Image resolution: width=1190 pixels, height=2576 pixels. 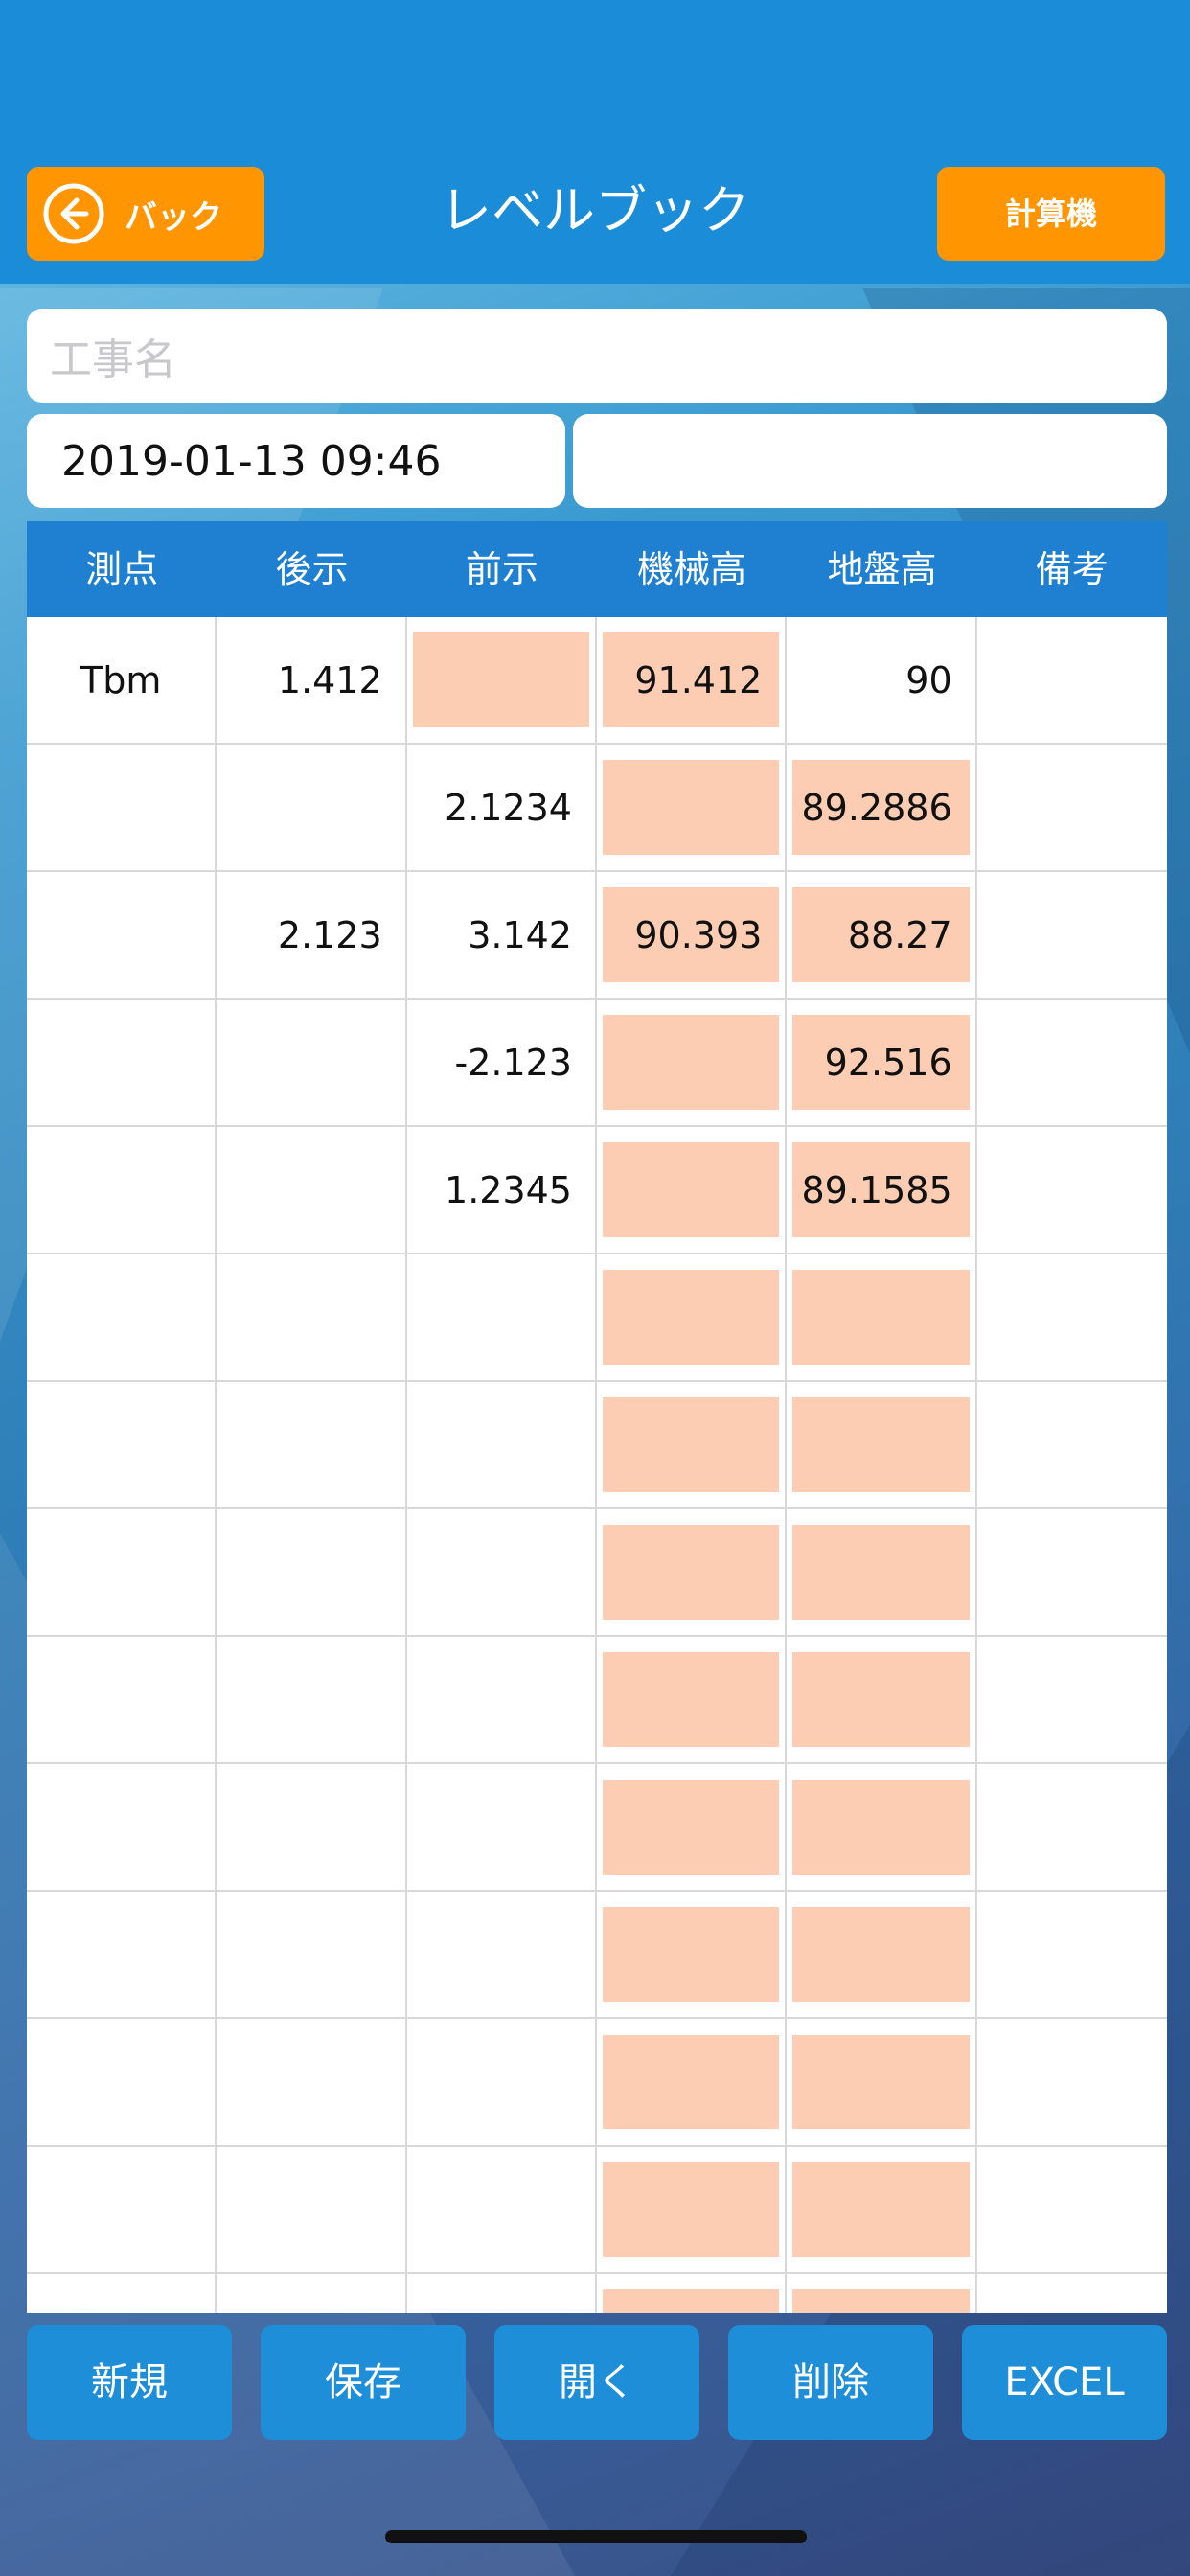 What do you see at coordinates (882, 807) in the screenshot?
I see `cell-ground-height: 89.2886` at bounding box center [882, 807].